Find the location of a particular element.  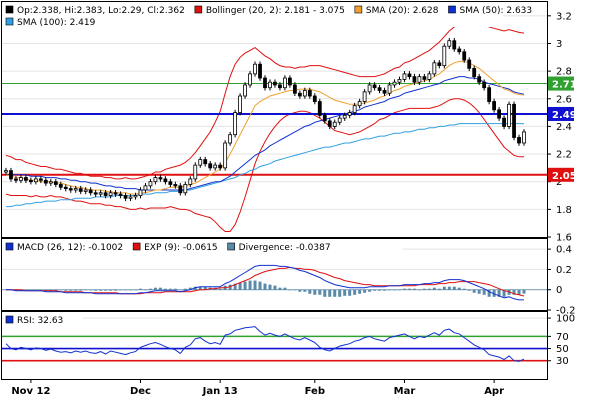

price-tag-label: 2.71 is located at coordinates (564, 85).